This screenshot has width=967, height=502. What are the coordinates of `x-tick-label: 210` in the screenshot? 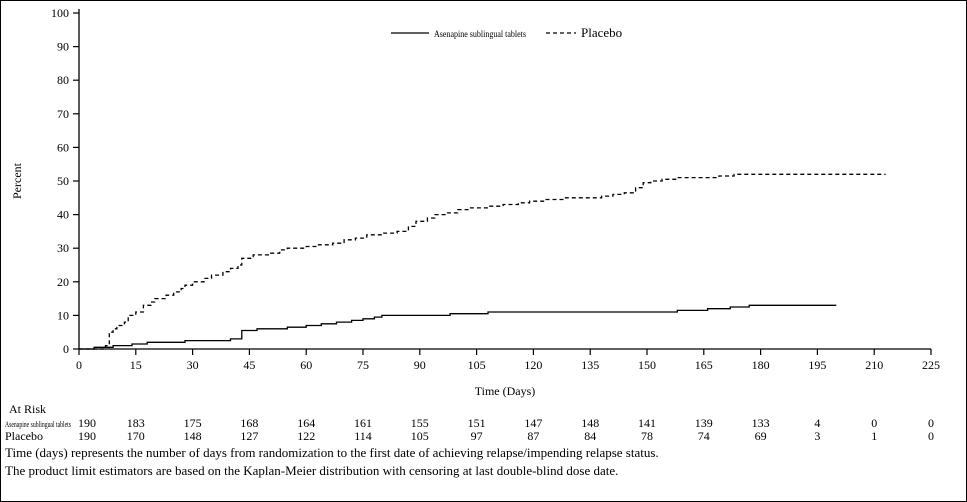 It's located at (874, 365).